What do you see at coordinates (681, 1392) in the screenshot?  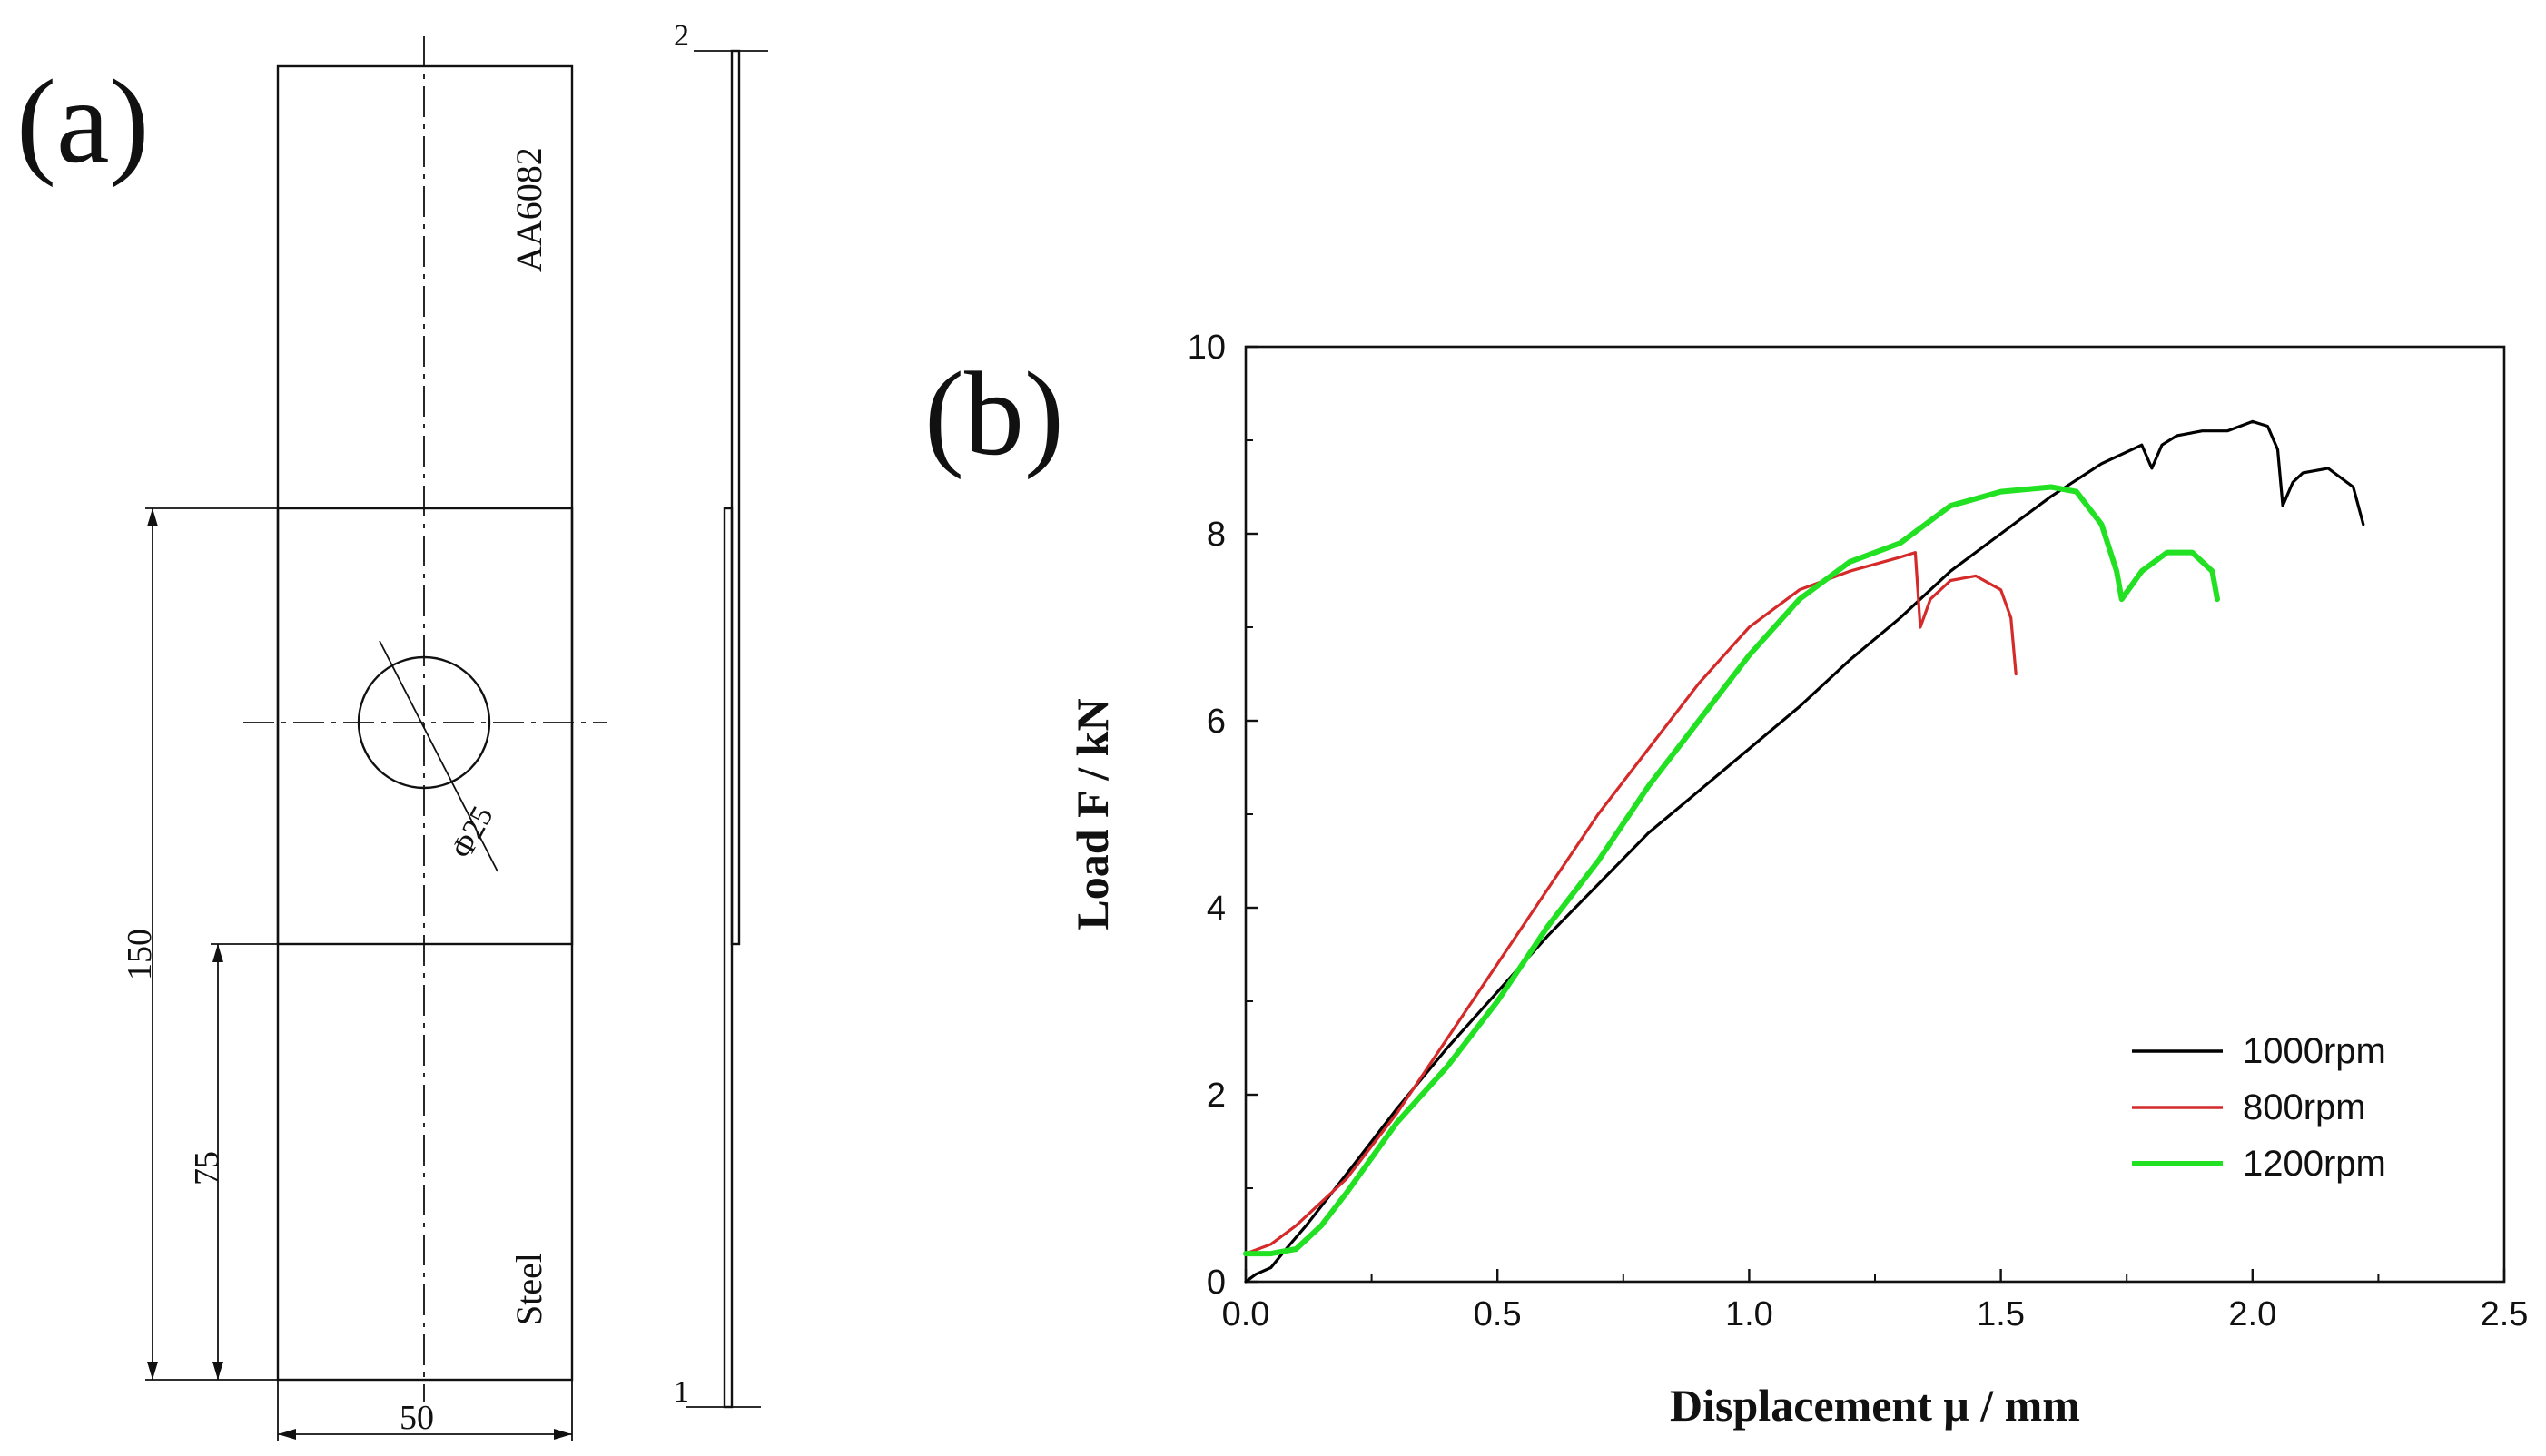 I see `side-bottom-label: 1` at bounding box center [681, 1392].